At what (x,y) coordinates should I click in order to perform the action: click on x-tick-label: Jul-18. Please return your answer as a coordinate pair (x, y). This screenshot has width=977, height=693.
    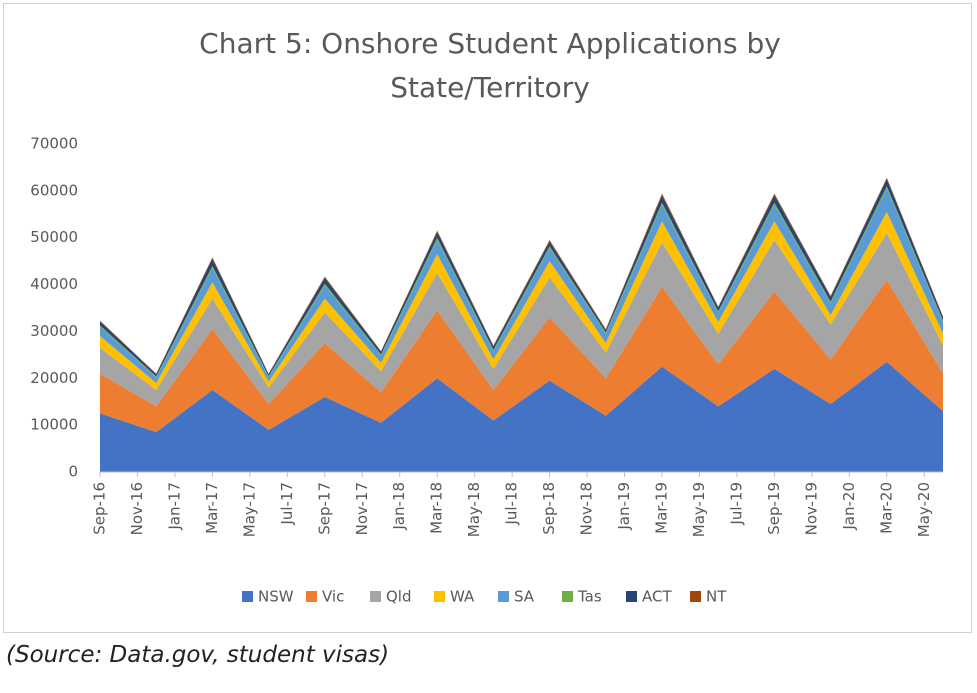
    Looking at the image, I should click on (512, 504).